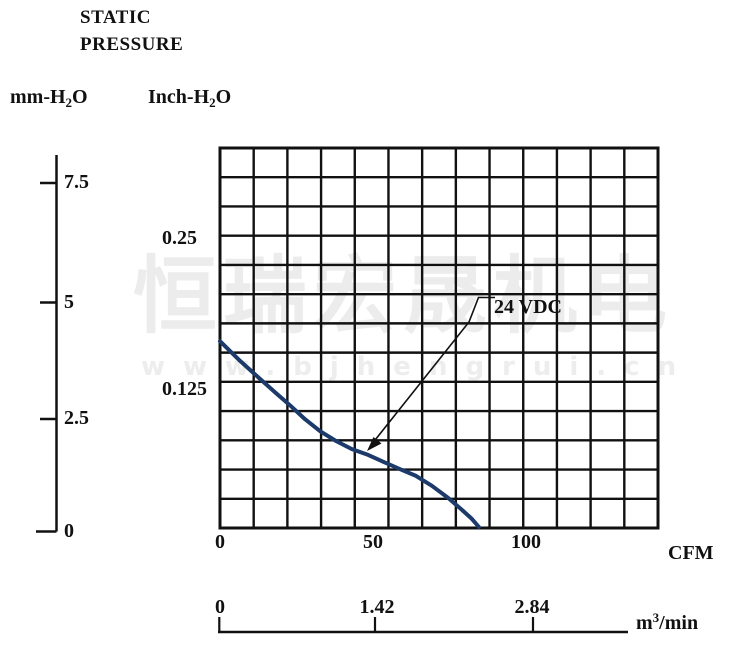 This screenshot has width=750, height=654. What do you see at coordinates (349, 434) in the screenshot?
I see `fan-curve` at bounding box center [349, 434].